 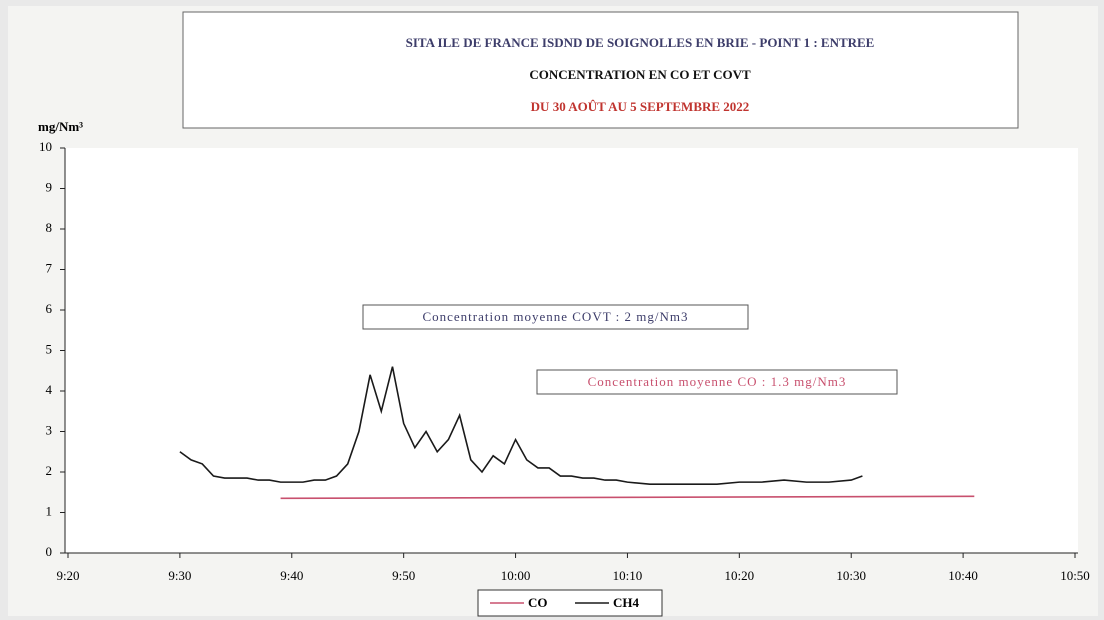 I want to click on y-tick-label: 9, so click(x=49, y=186).